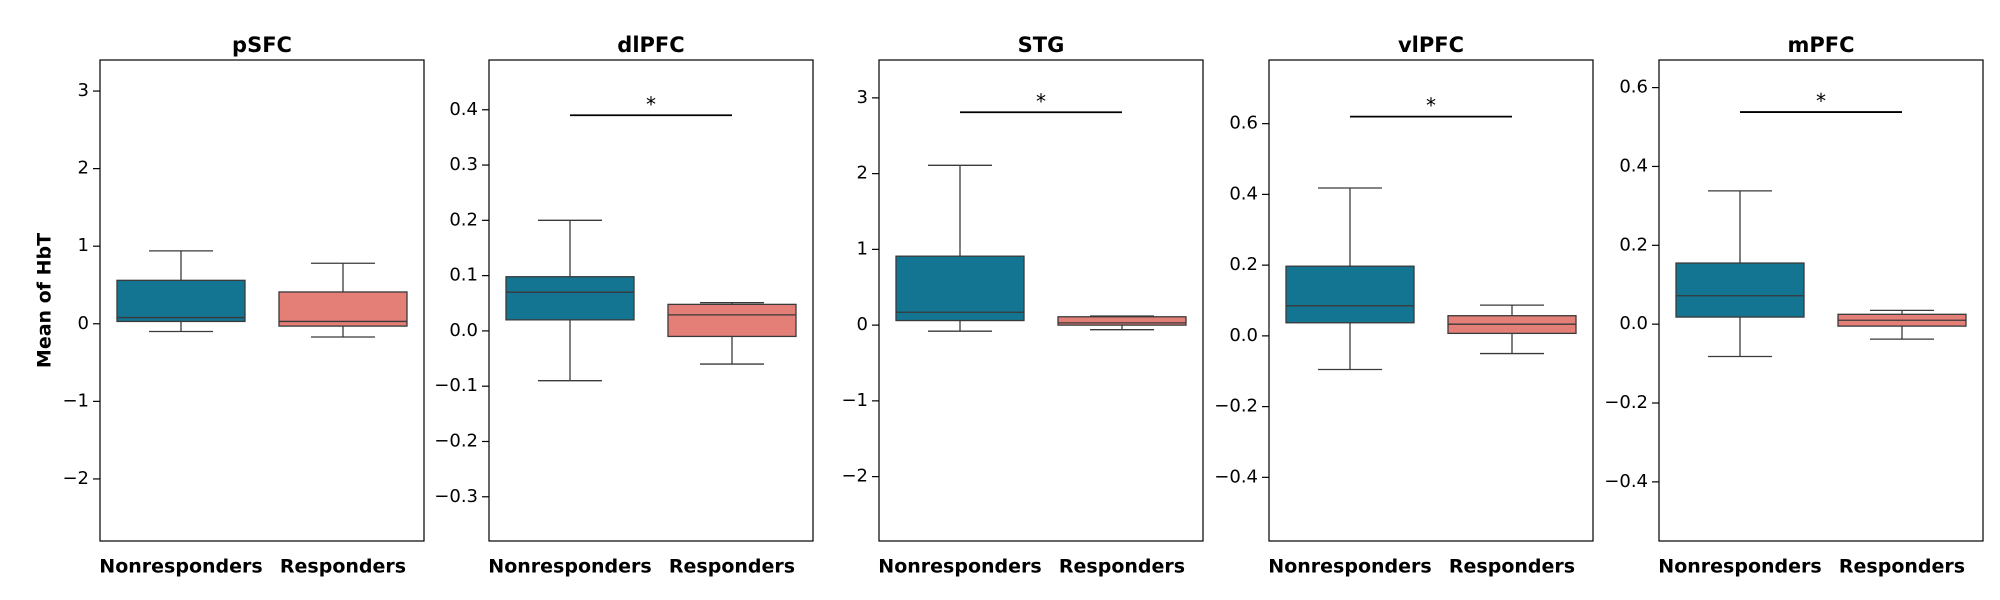 The width and height of the screenshot is (2000, 600). What do you see at coordinates (456, 496) in the screenshot?
I see `y-tick-label: −0.3` at bounding box center [456, 496].